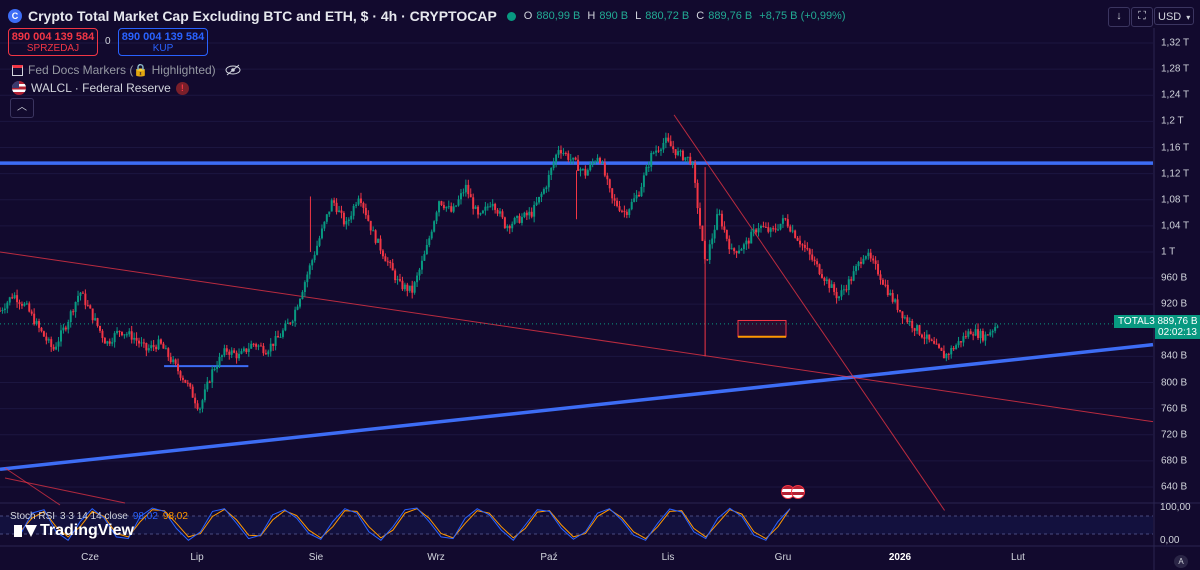 This screenshot has width=1200, height=570. I want to click on stoch-params: 3 3 14 14 close, so click(94, 516).